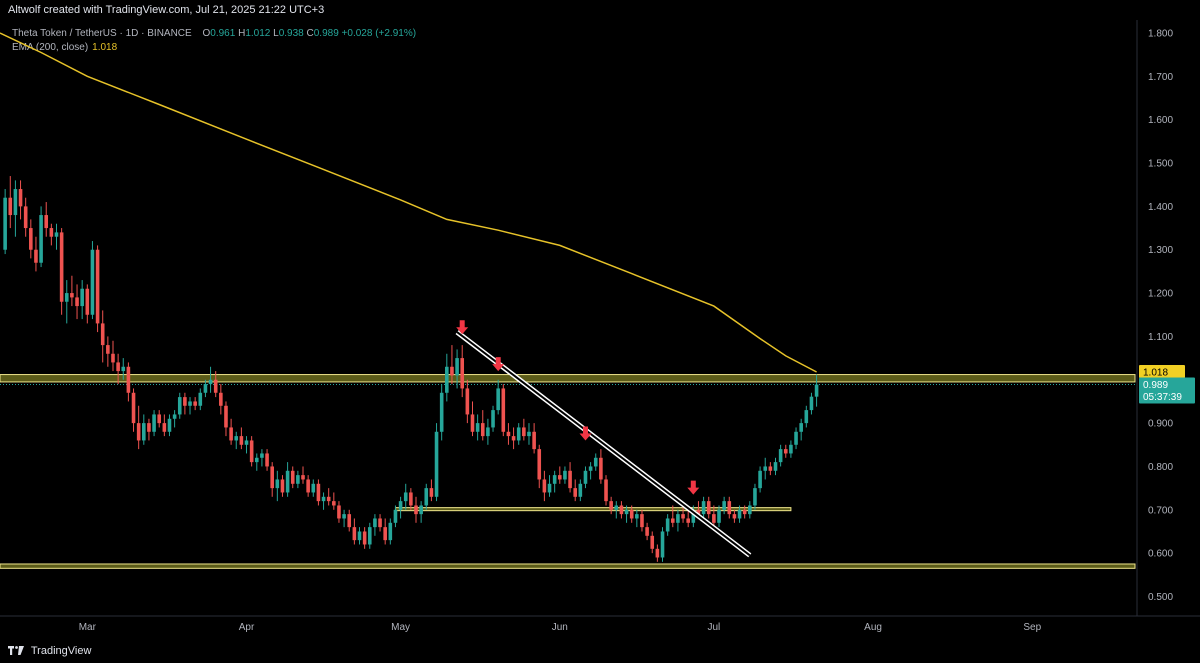 The height and width of the screenshot is (663, 1200). Describe the element at coordinates (102, 33) in the screenshot. I see `symbol-label: Theta Token / TetherUS · 1D · BINANCE` at that location.